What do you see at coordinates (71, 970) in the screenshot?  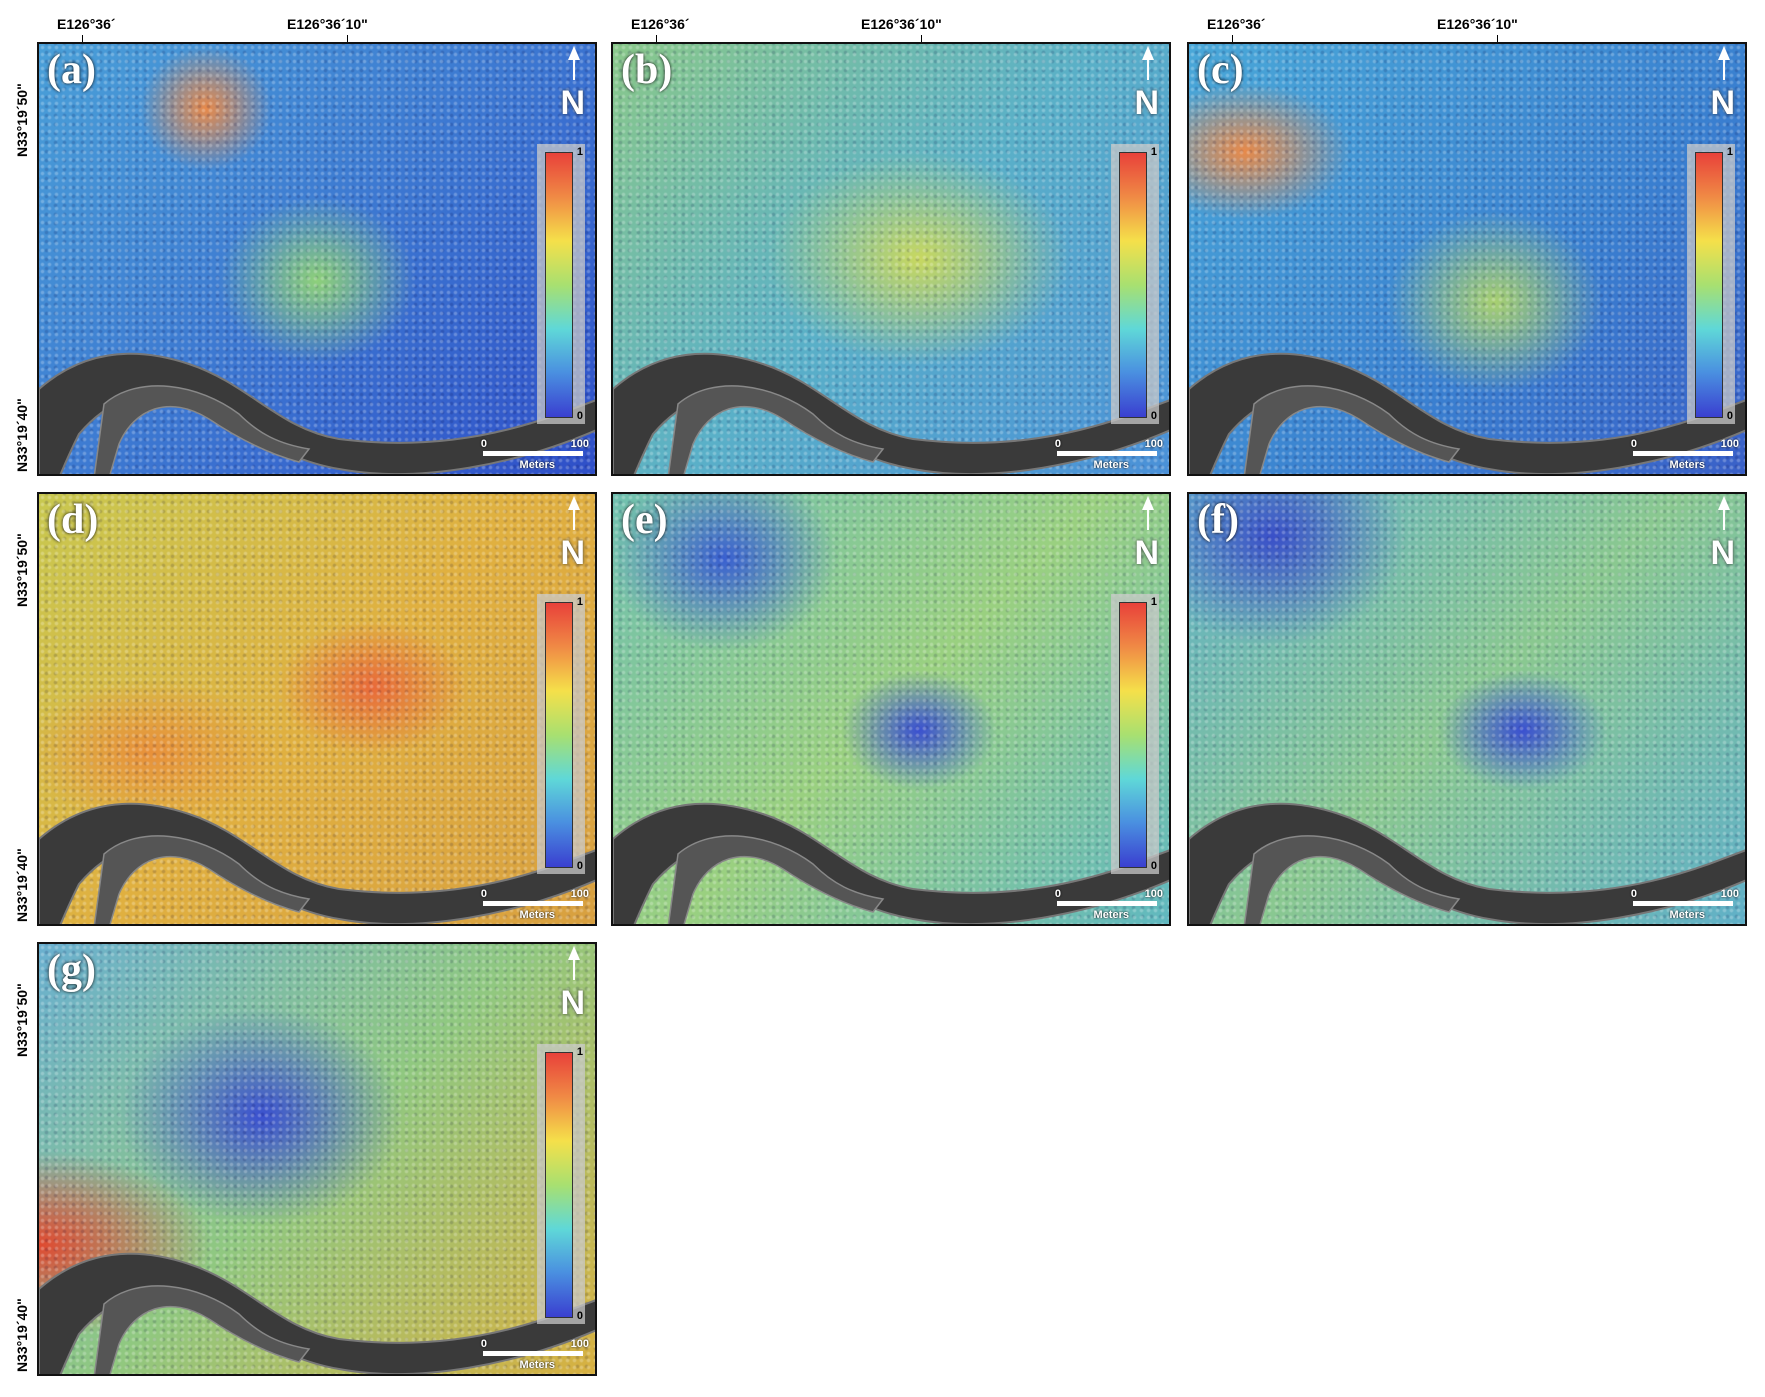 I see `panel-label: (g)` at bounding box center [71, 970].